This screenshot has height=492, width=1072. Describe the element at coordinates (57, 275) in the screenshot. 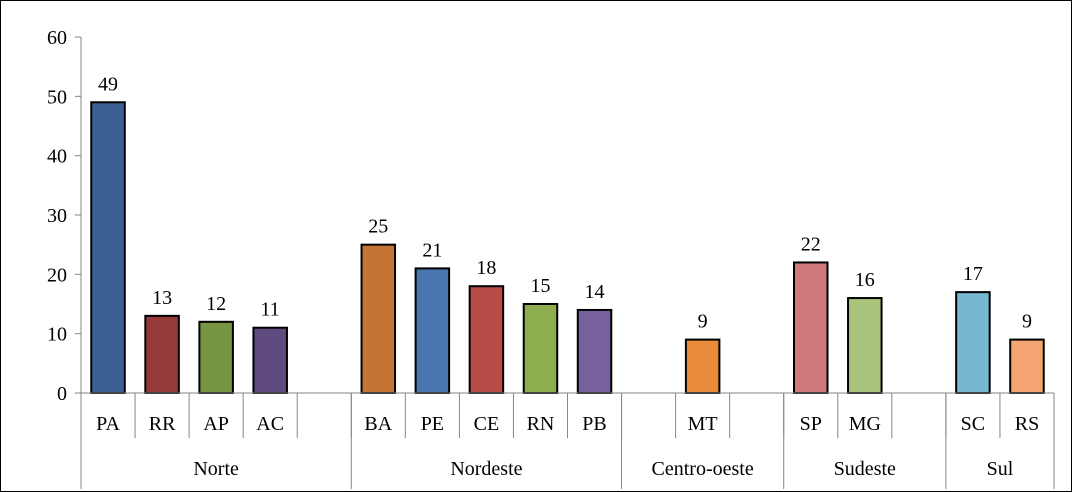

I see `y-tick-label: 20` at that location.